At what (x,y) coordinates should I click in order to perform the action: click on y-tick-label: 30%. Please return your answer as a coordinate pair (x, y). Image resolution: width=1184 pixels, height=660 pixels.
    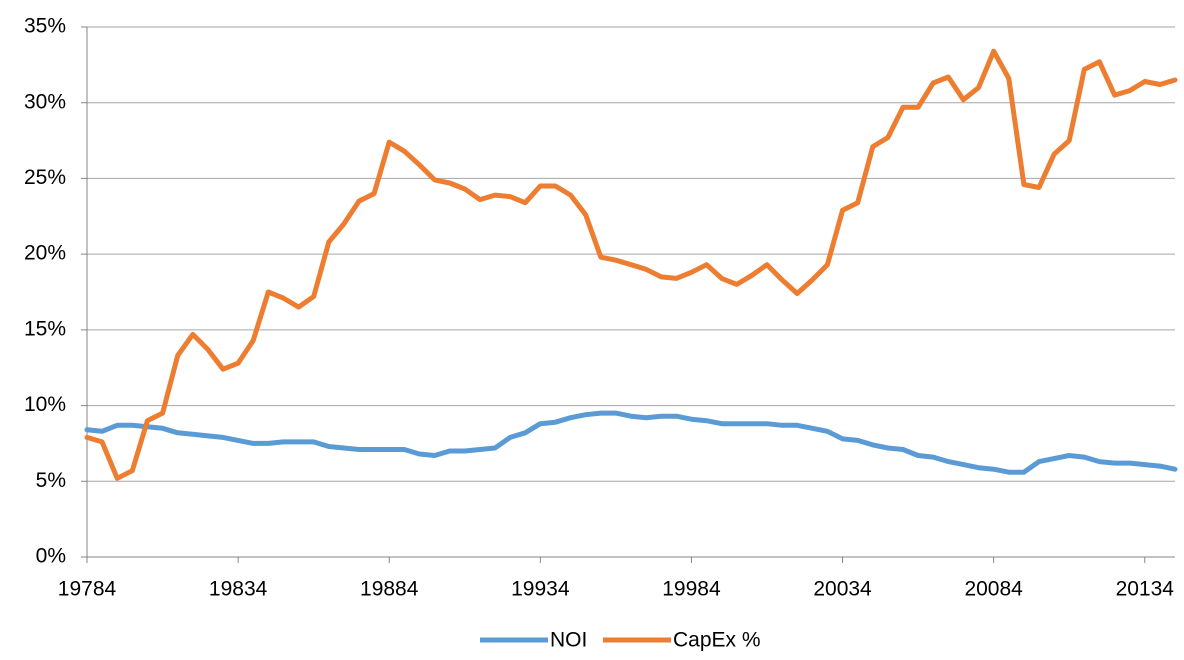
    Looking at the image, I should click on (45, 101).